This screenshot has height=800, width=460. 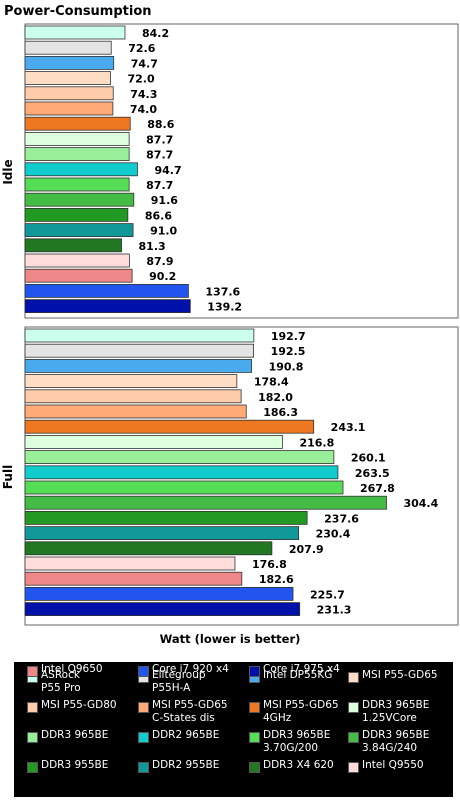 What do you see at coordinates (75, 735) in the screenshot?
I see `legend-label-8: DDR3 965BE` at bounding box center [75, 735].